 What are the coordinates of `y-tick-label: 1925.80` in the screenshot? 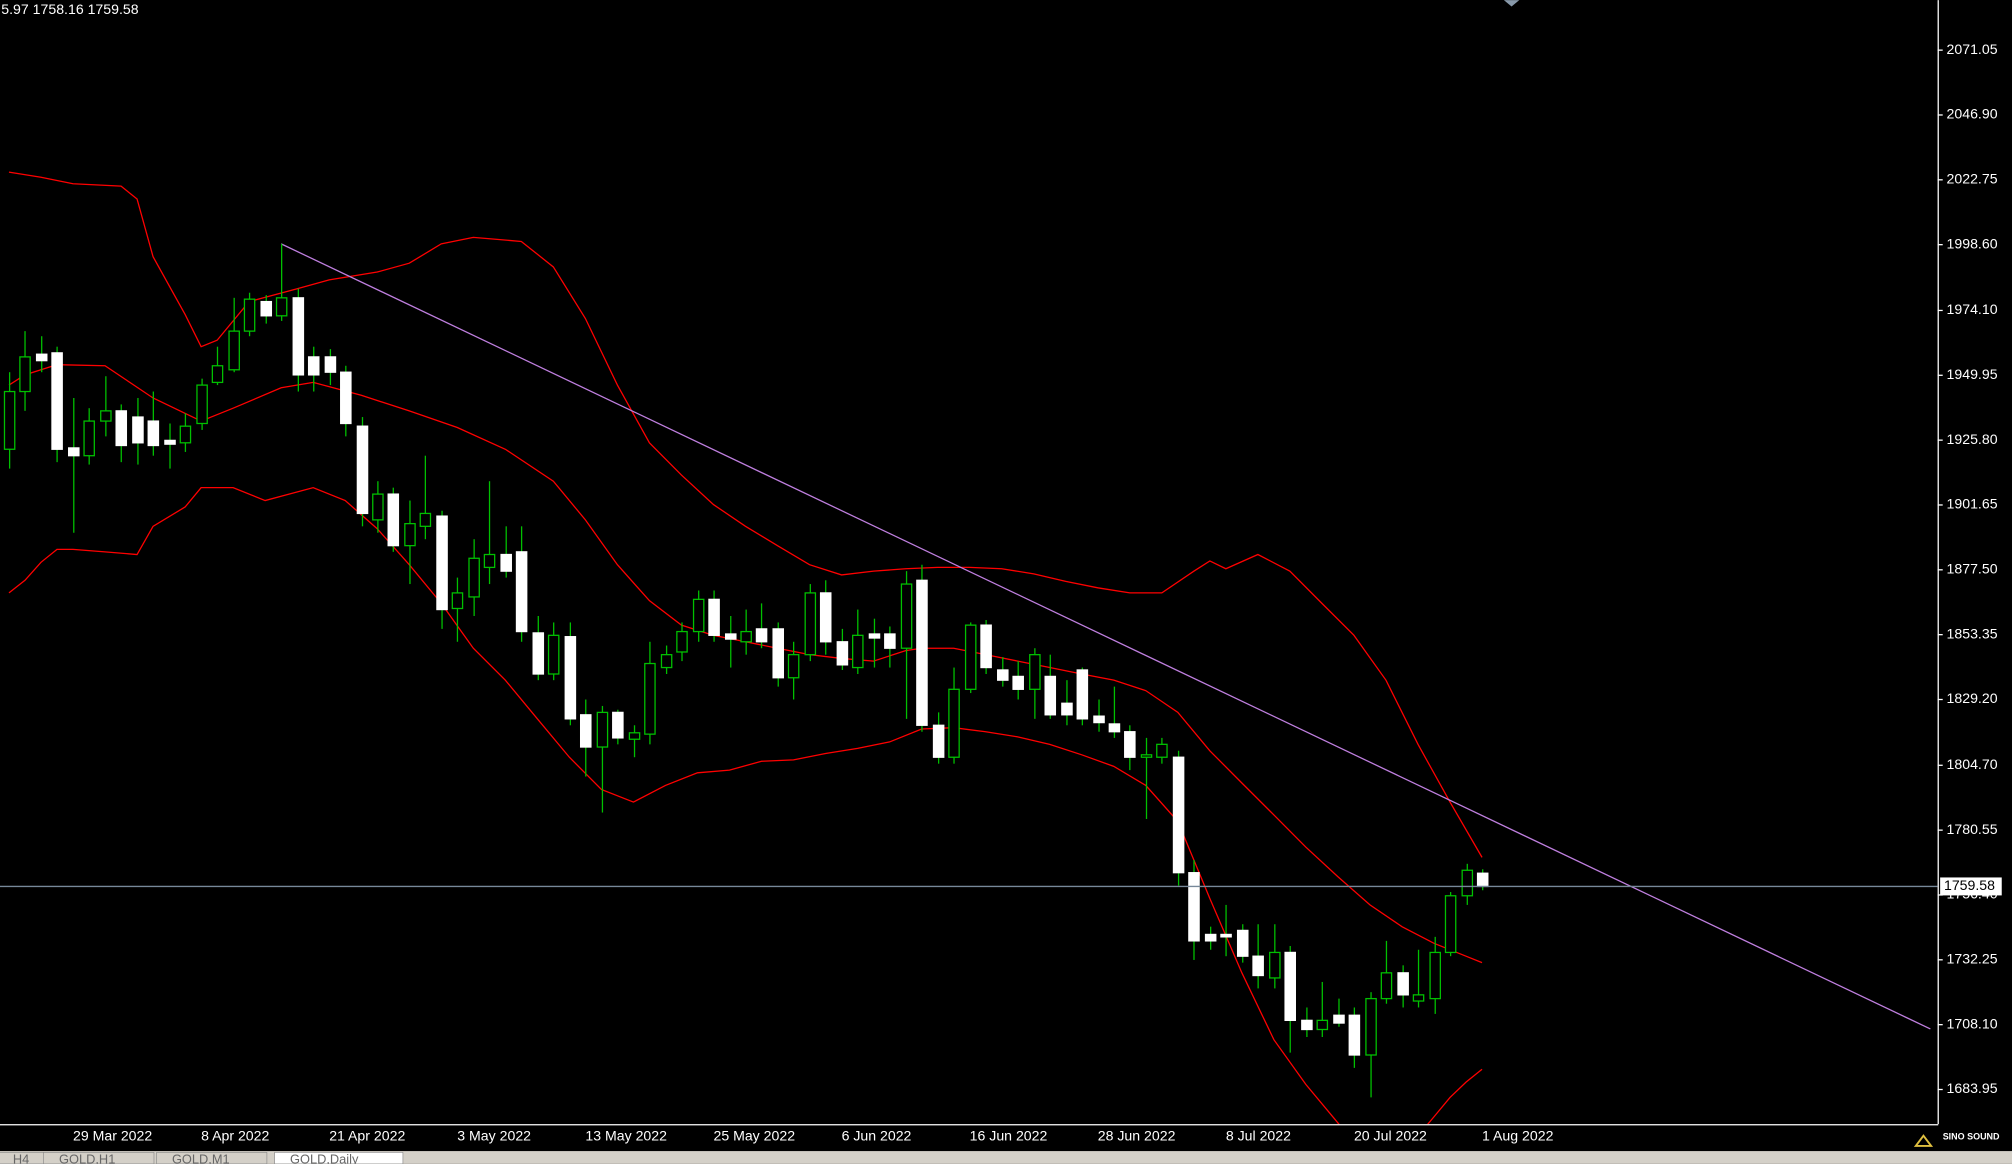 It's located at (1972, 439).